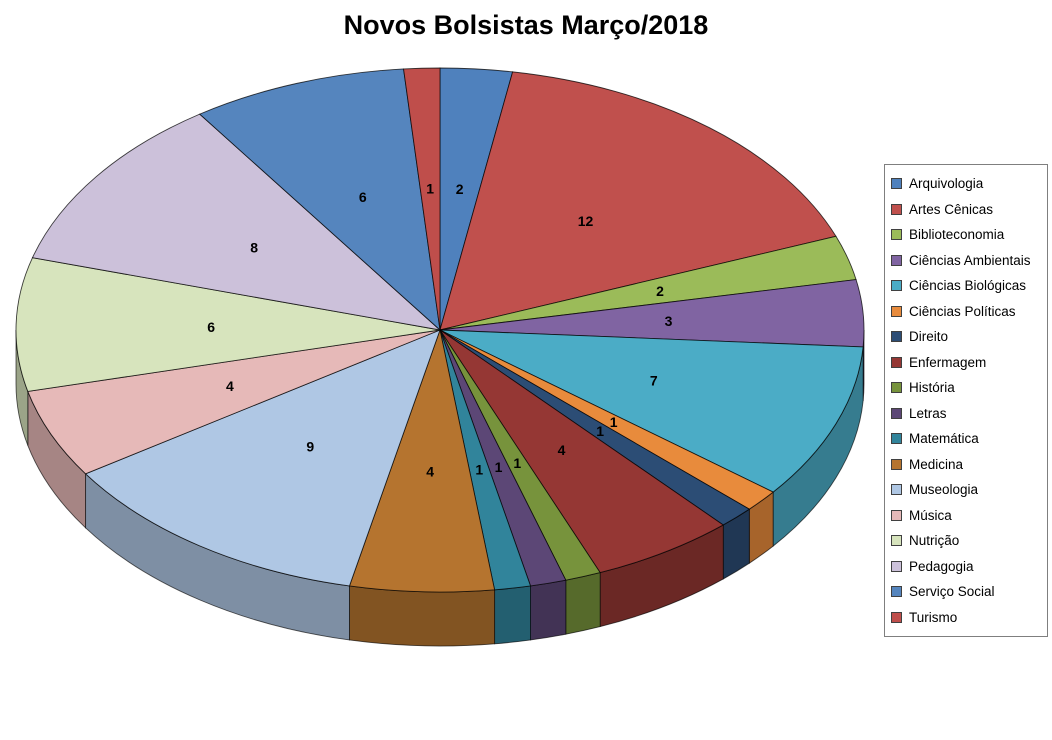  I want to click on legend-item-artes-cenicas: Artes Cênicas, so click(966, 210).